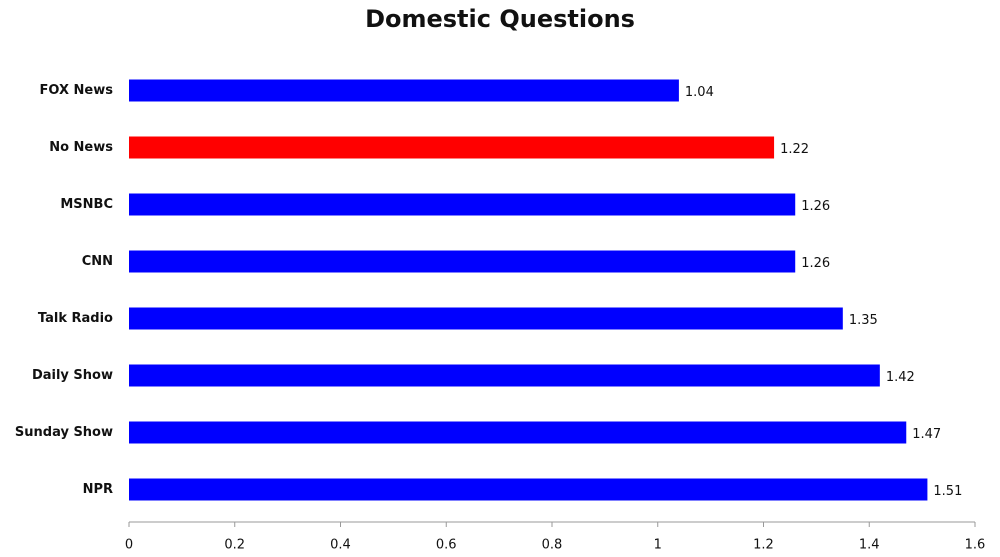 This screenshot has width=1000, height=557. What do you see at coordinates (77, 90) in the screenshot?
I see `y-tick-label: FOX News` at bounding box center [77, 90].